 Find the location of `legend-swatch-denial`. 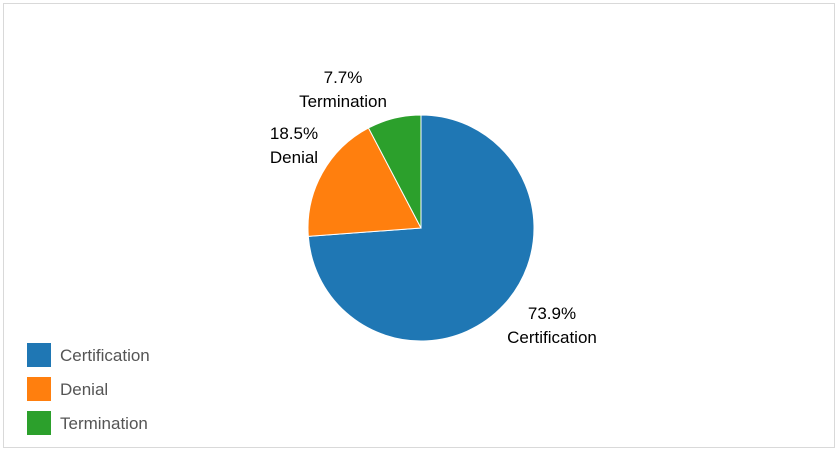

legend-swatch-denial is located at coordinates (39, 389).